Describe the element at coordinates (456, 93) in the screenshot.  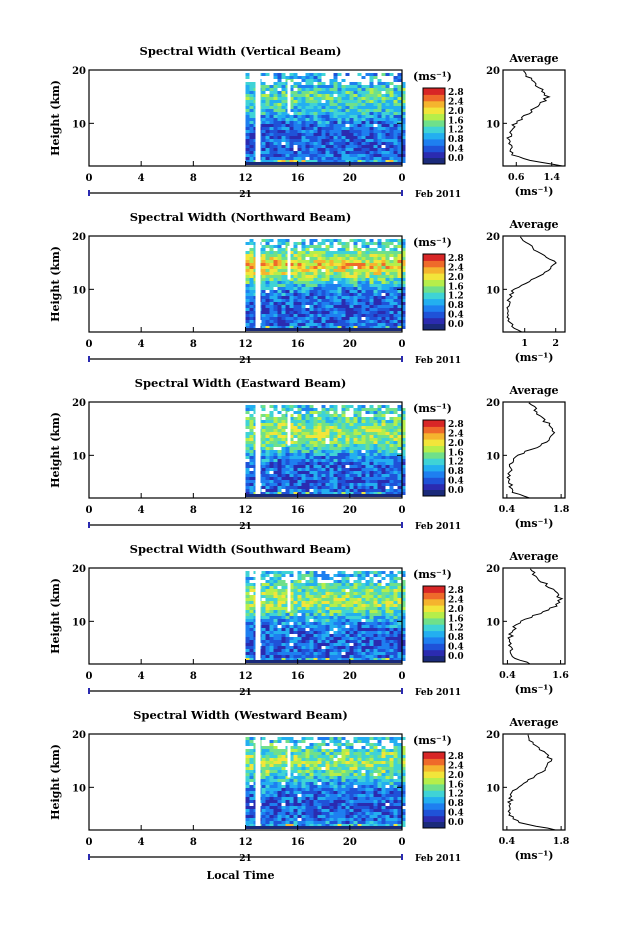
I see `colorbar-tick-label: 2.8` at that location.